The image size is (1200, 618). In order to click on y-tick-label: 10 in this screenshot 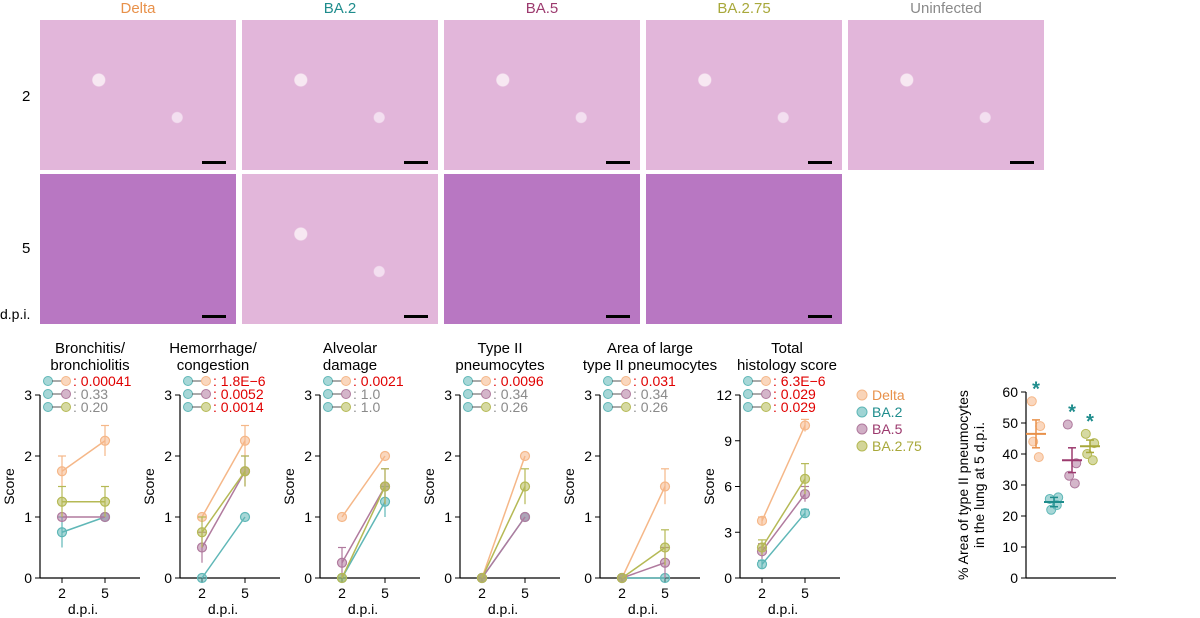, I will do `click(1010, 547)`.